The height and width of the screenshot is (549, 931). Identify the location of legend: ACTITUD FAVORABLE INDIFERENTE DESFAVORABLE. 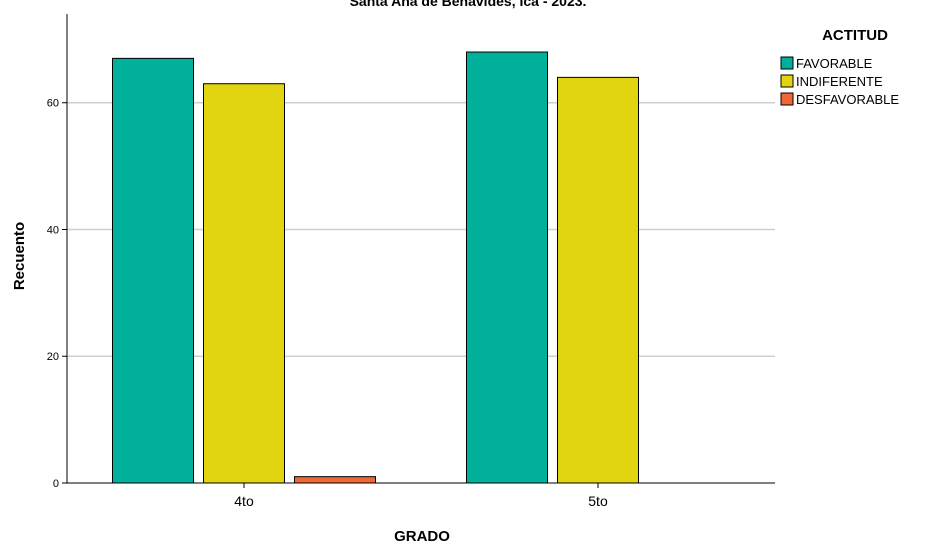
(839, 67).